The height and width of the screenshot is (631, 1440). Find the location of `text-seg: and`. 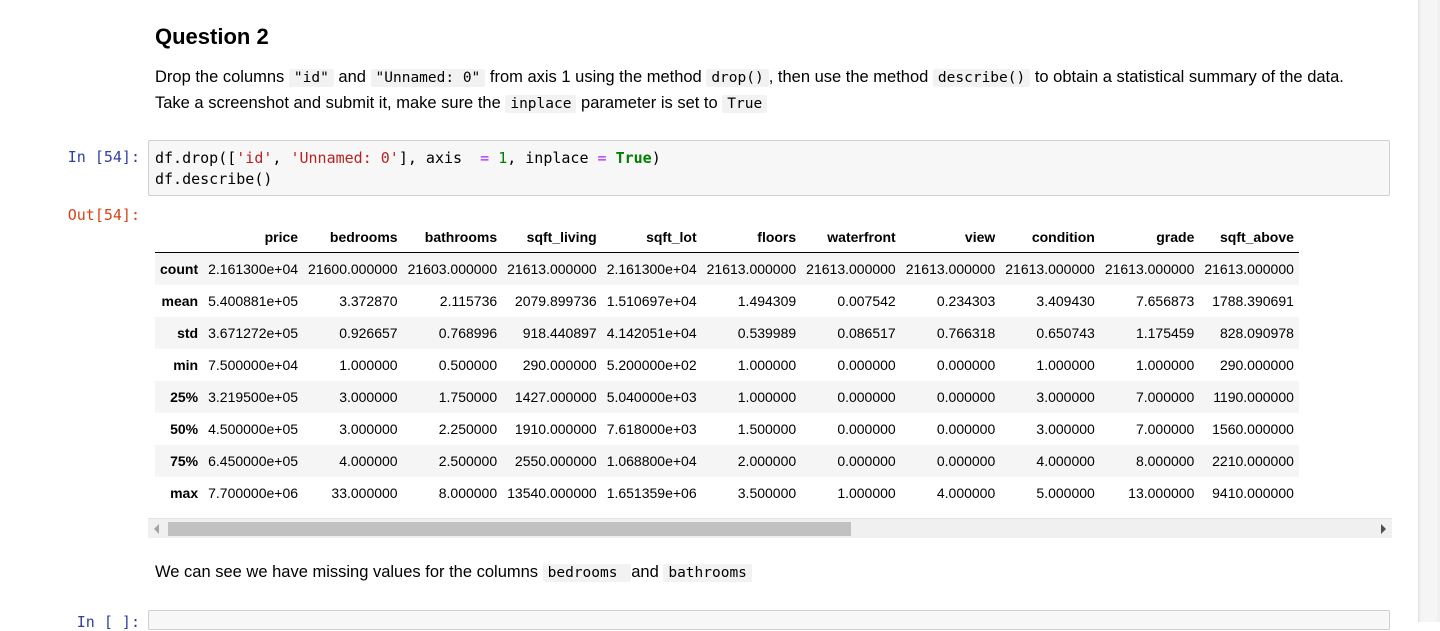

text-seg: and is located at coordinates (352, 77).